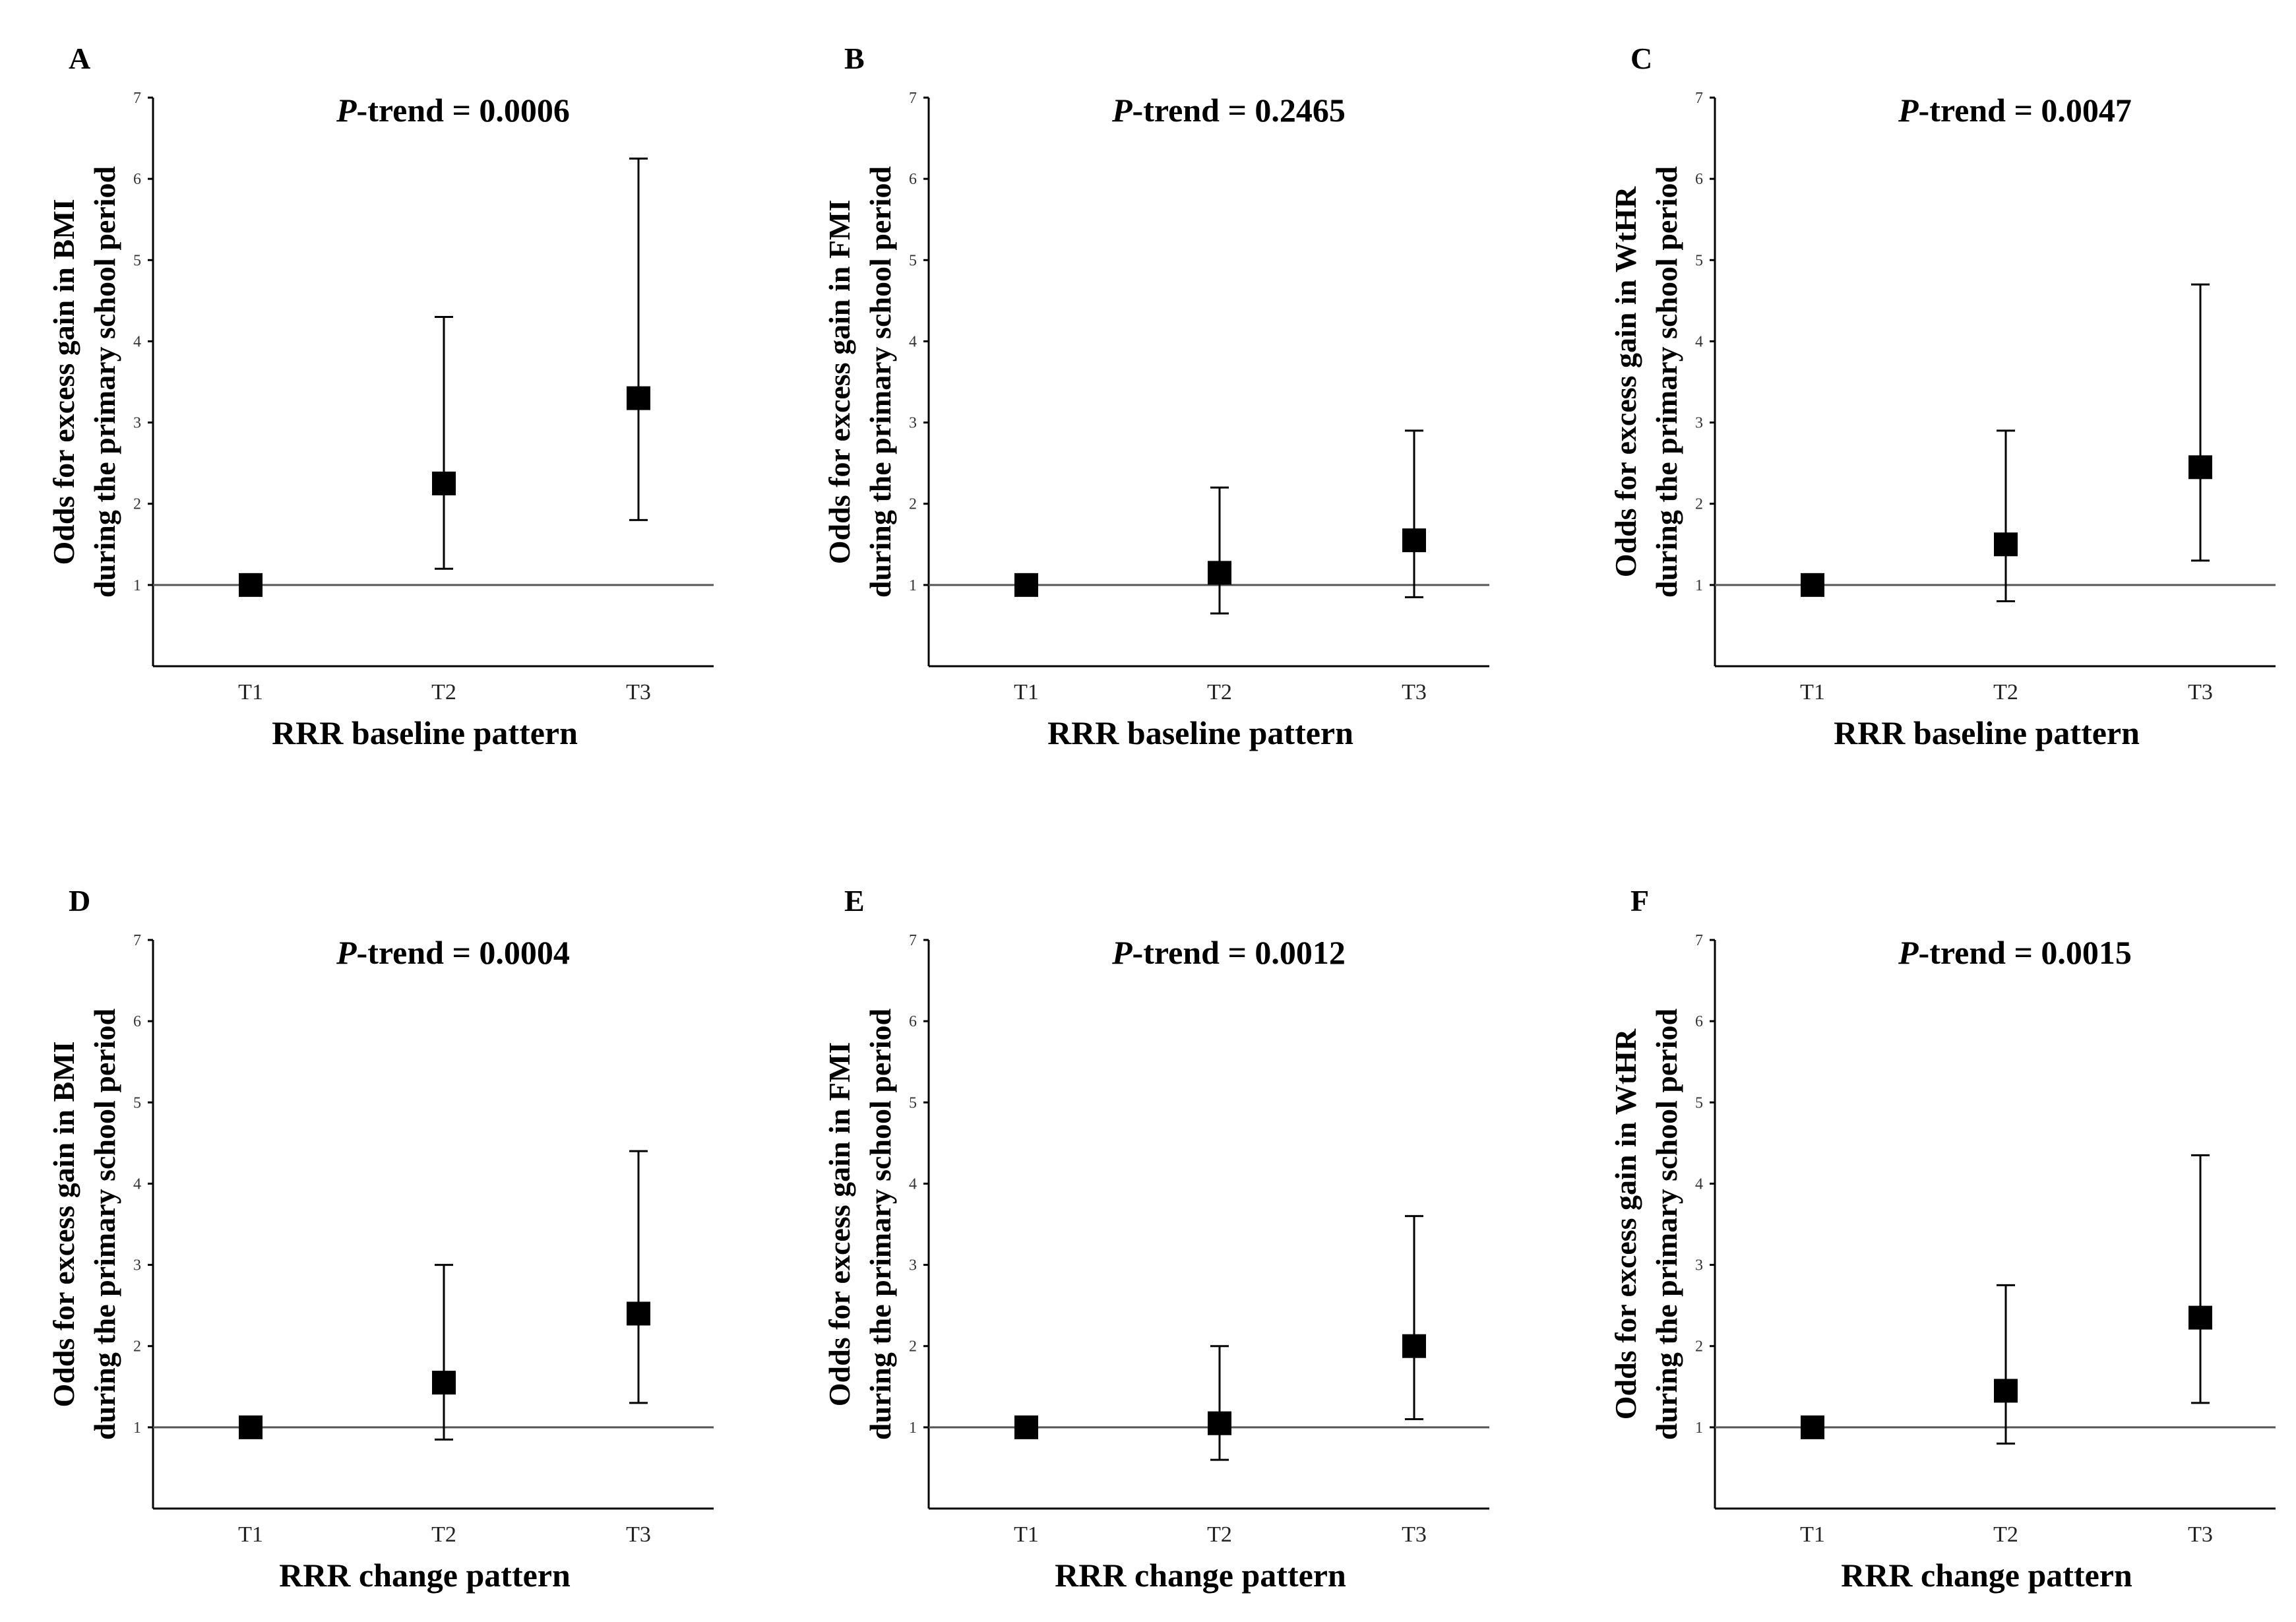 The width and height of the screenshot is (2296, 1622). Describe the element at coordinates (1228, 110) in the screenshot. I see `p-trend-title: P-trend = 0.2465` at that location.